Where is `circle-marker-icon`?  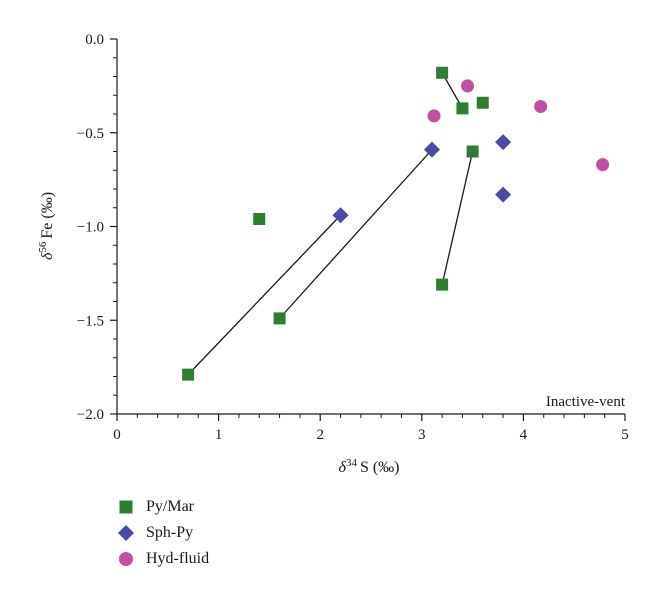 circle-marker-icon is located at coordinates (126, 559).